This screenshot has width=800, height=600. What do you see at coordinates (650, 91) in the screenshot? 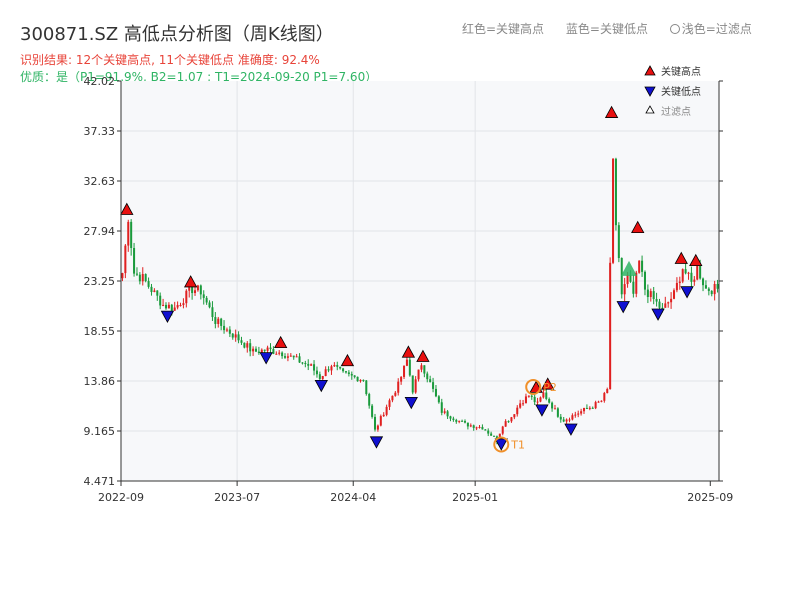
I see `legend-low-icon` at bounding box center [650, 91].